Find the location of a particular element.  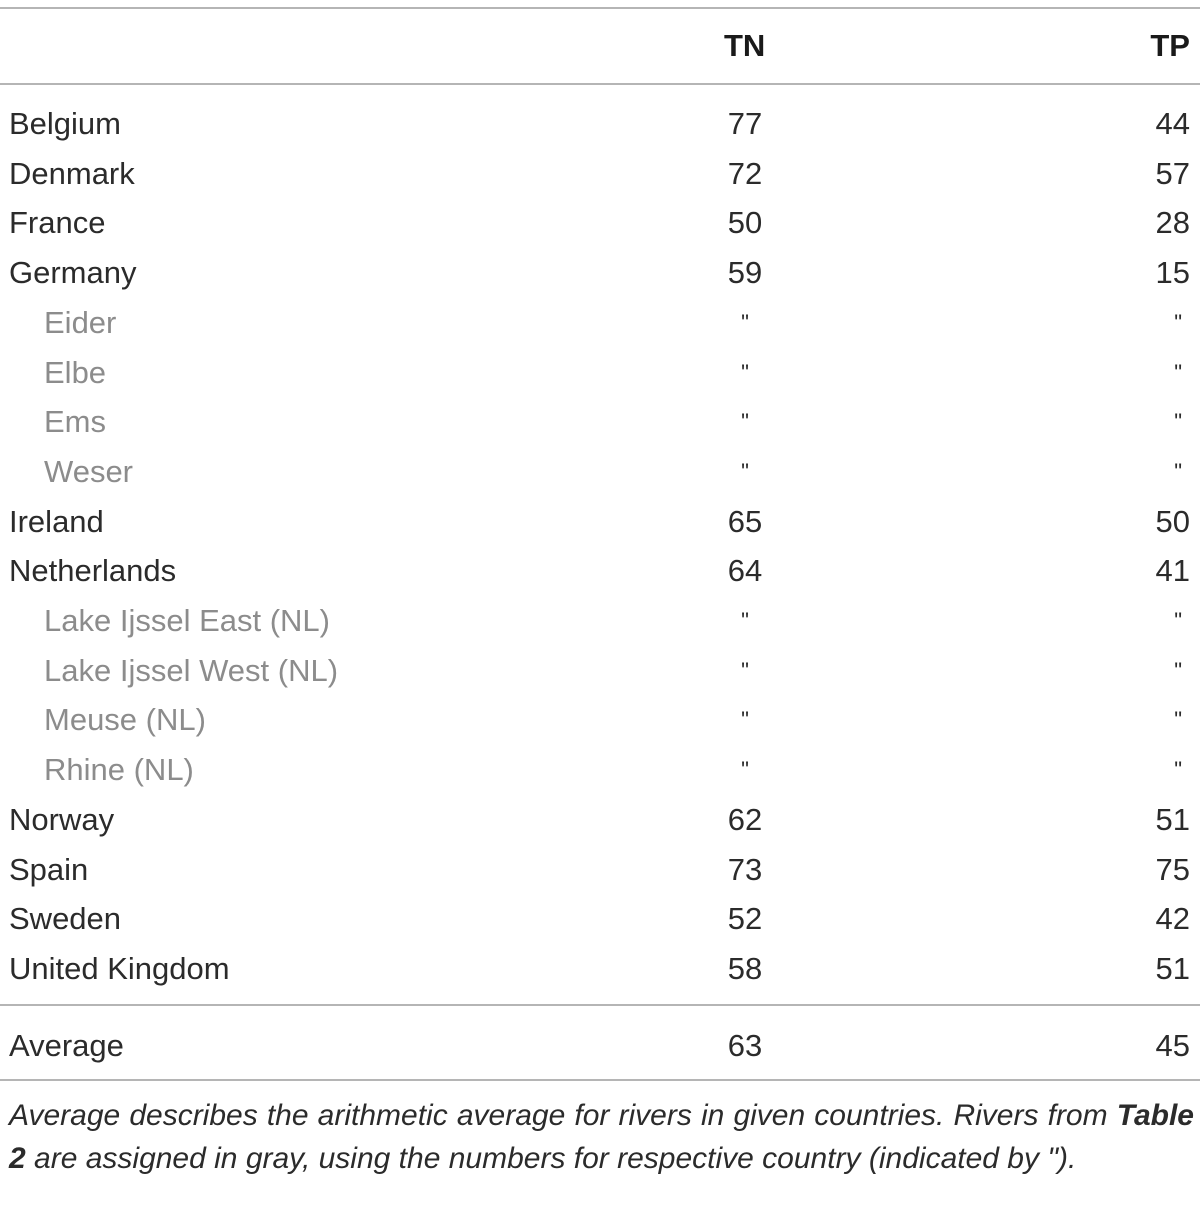

table-row: Sweden 52 42 is located at coordinates (600, 918).